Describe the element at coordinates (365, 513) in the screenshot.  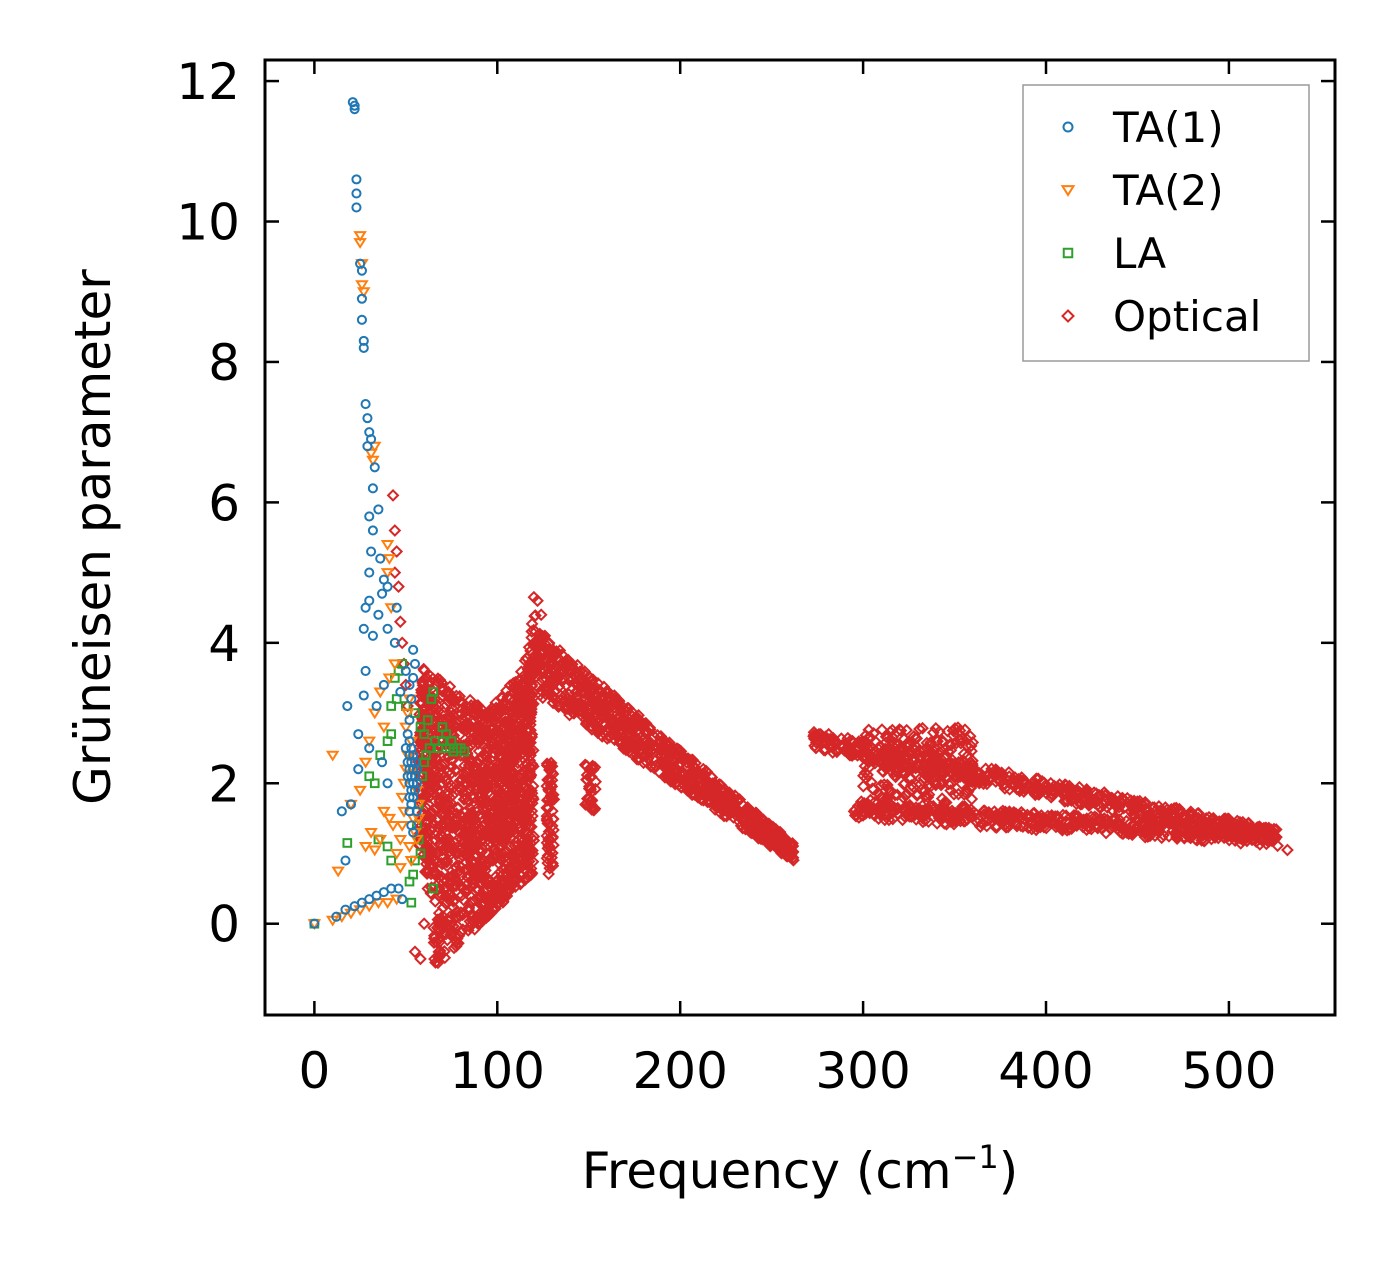
I see `series-ta1` at that location.